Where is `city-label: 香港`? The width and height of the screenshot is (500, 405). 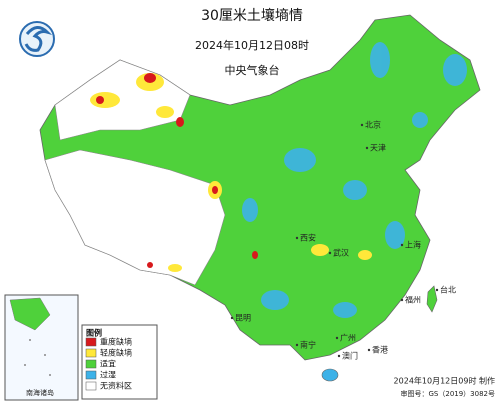
city-label: 香港 is located at coordinates (380, 350).